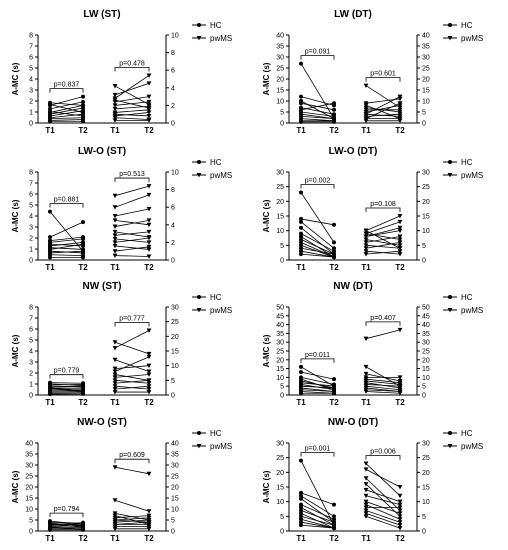 Image resolution: width=508 pixels, height=550 pixels. I want to click on p-value-label: p=0.837, so click(67, 85).